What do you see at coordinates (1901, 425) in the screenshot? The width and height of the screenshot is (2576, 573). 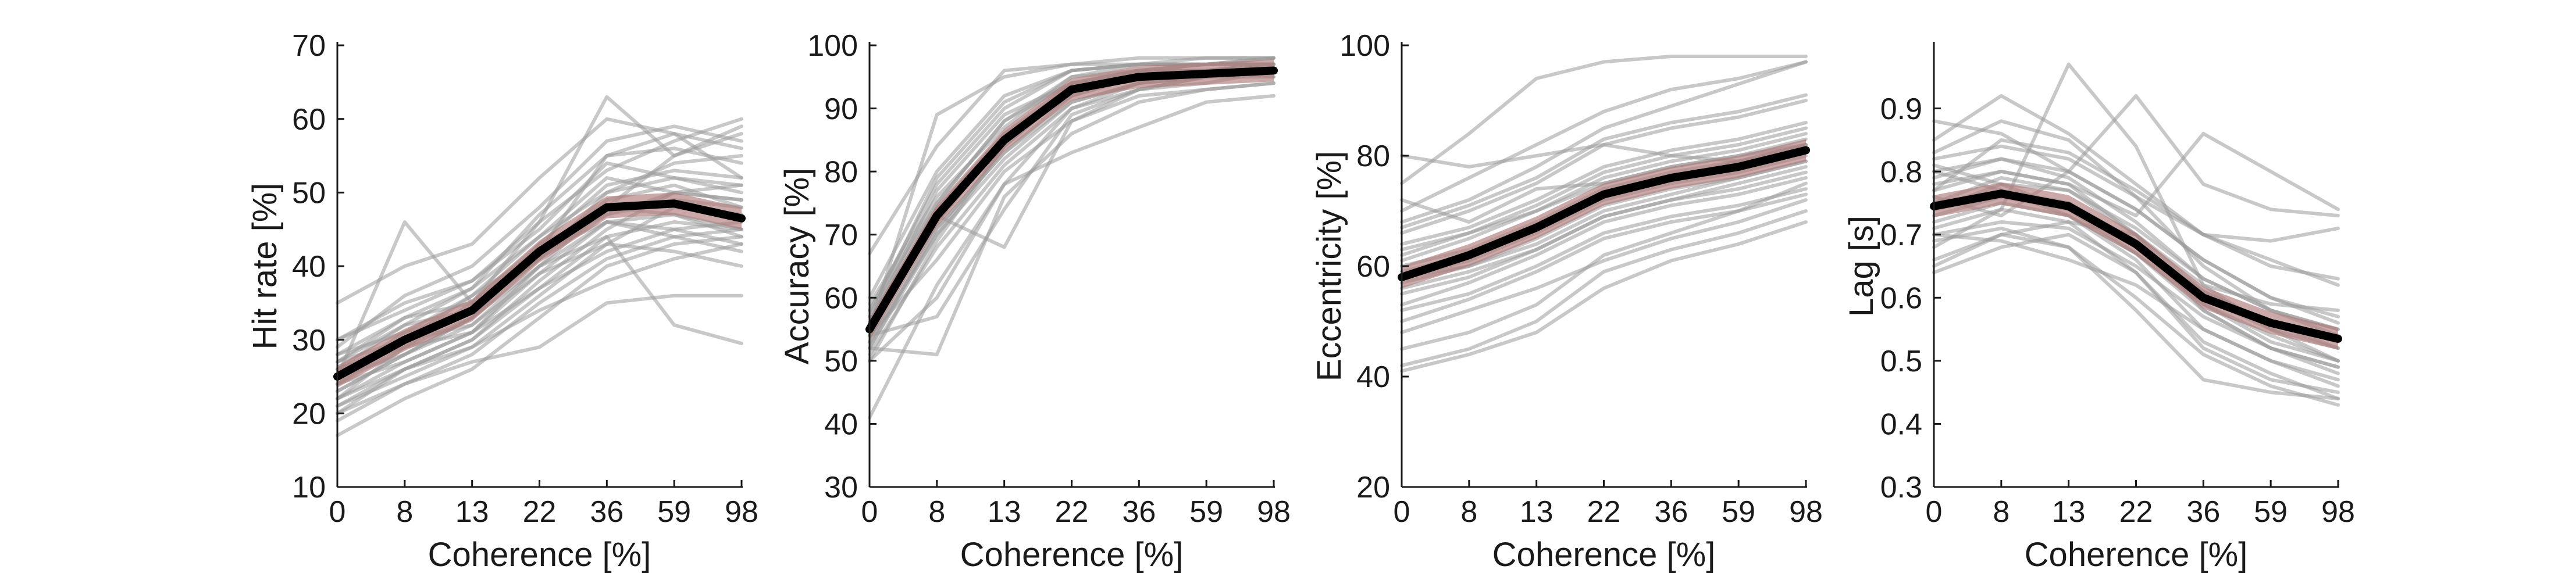 I see `y-tick-label: 0.4` at bounding box center [1901, 425].